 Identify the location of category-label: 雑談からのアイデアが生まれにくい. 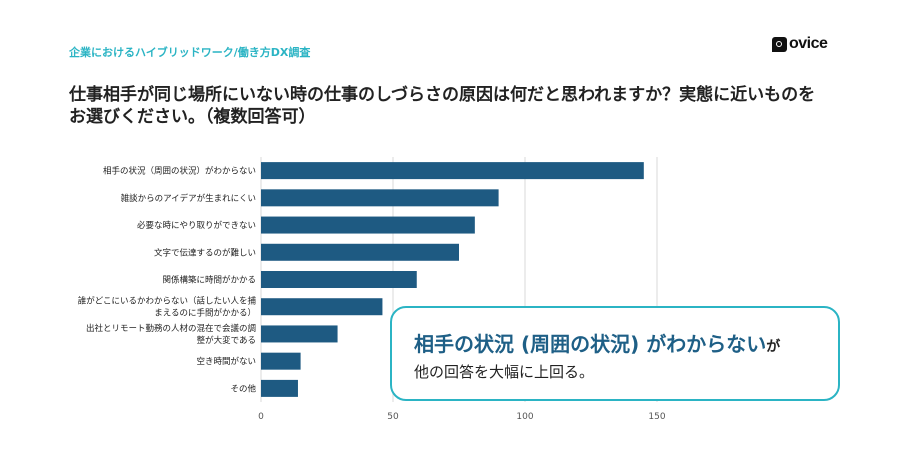
(188, 198).